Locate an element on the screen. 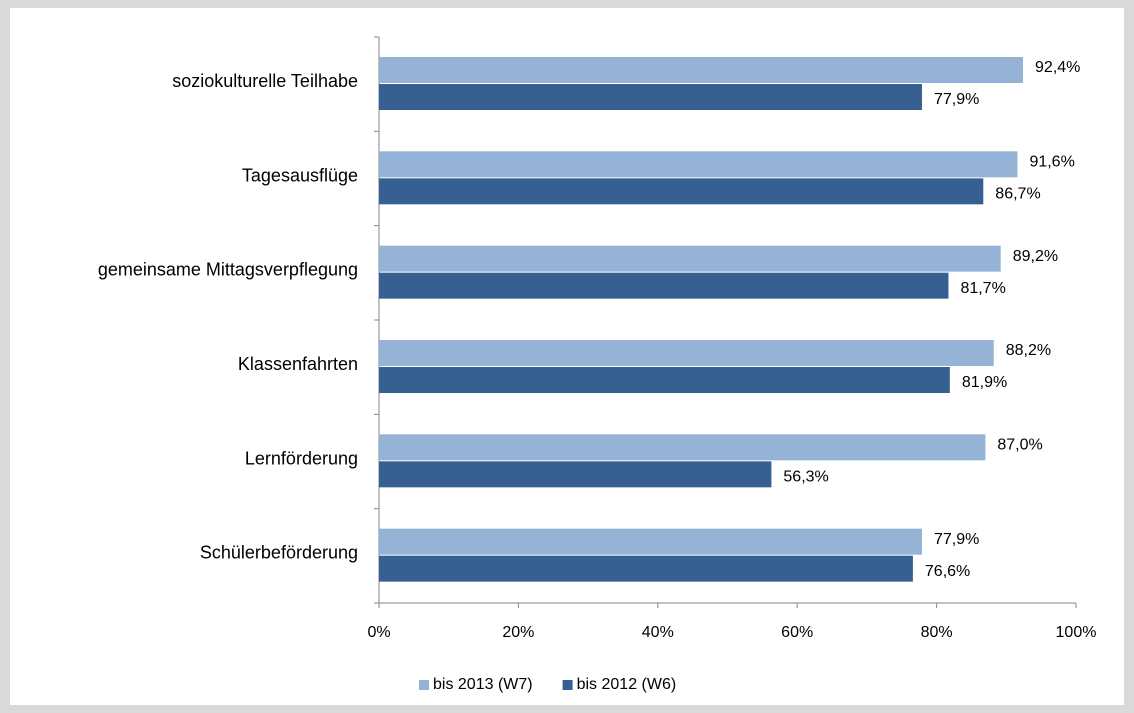  value-label: 92,4% is located at coordinates (1057, 67).